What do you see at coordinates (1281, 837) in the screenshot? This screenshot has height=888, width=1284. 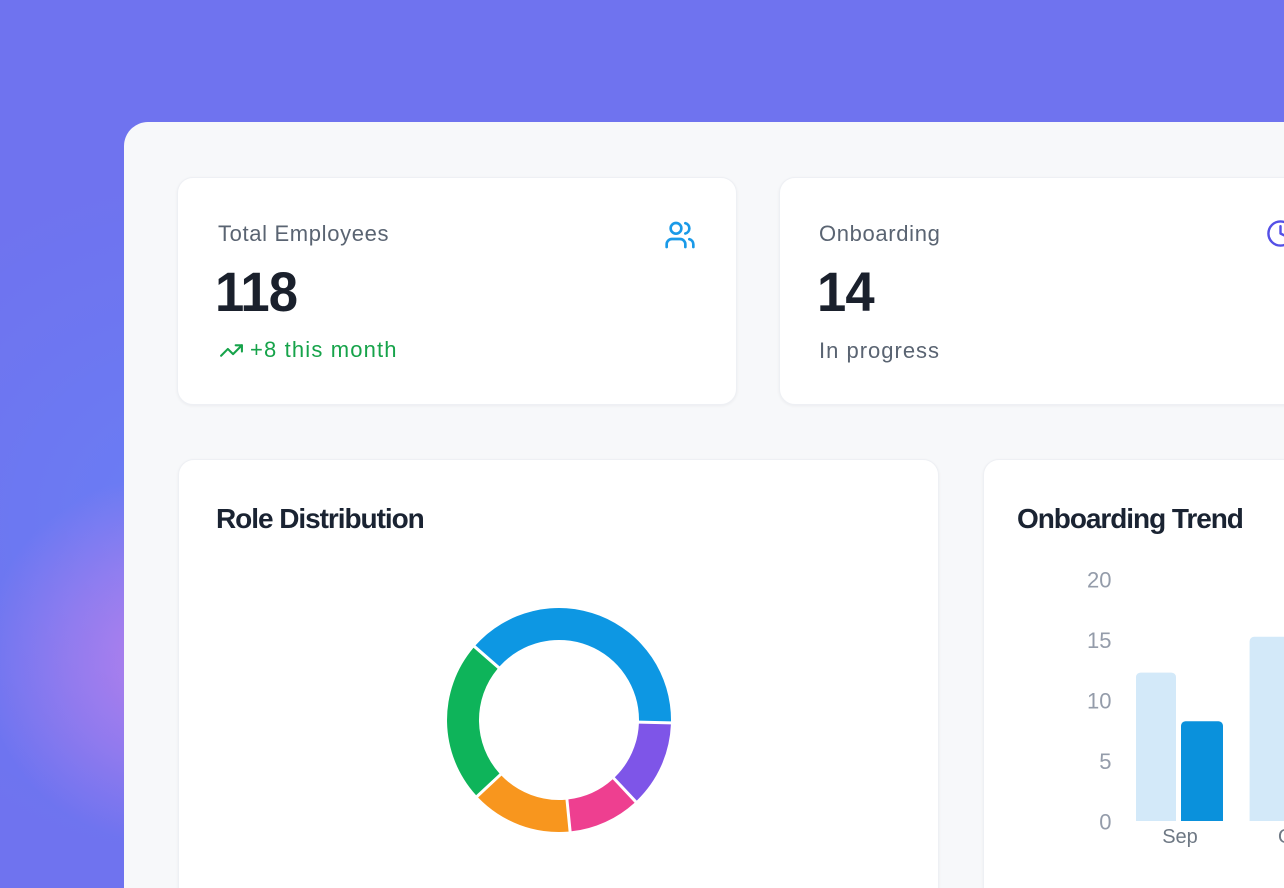 I see `svg-text: Oct` at bounding box center [1281, 837].